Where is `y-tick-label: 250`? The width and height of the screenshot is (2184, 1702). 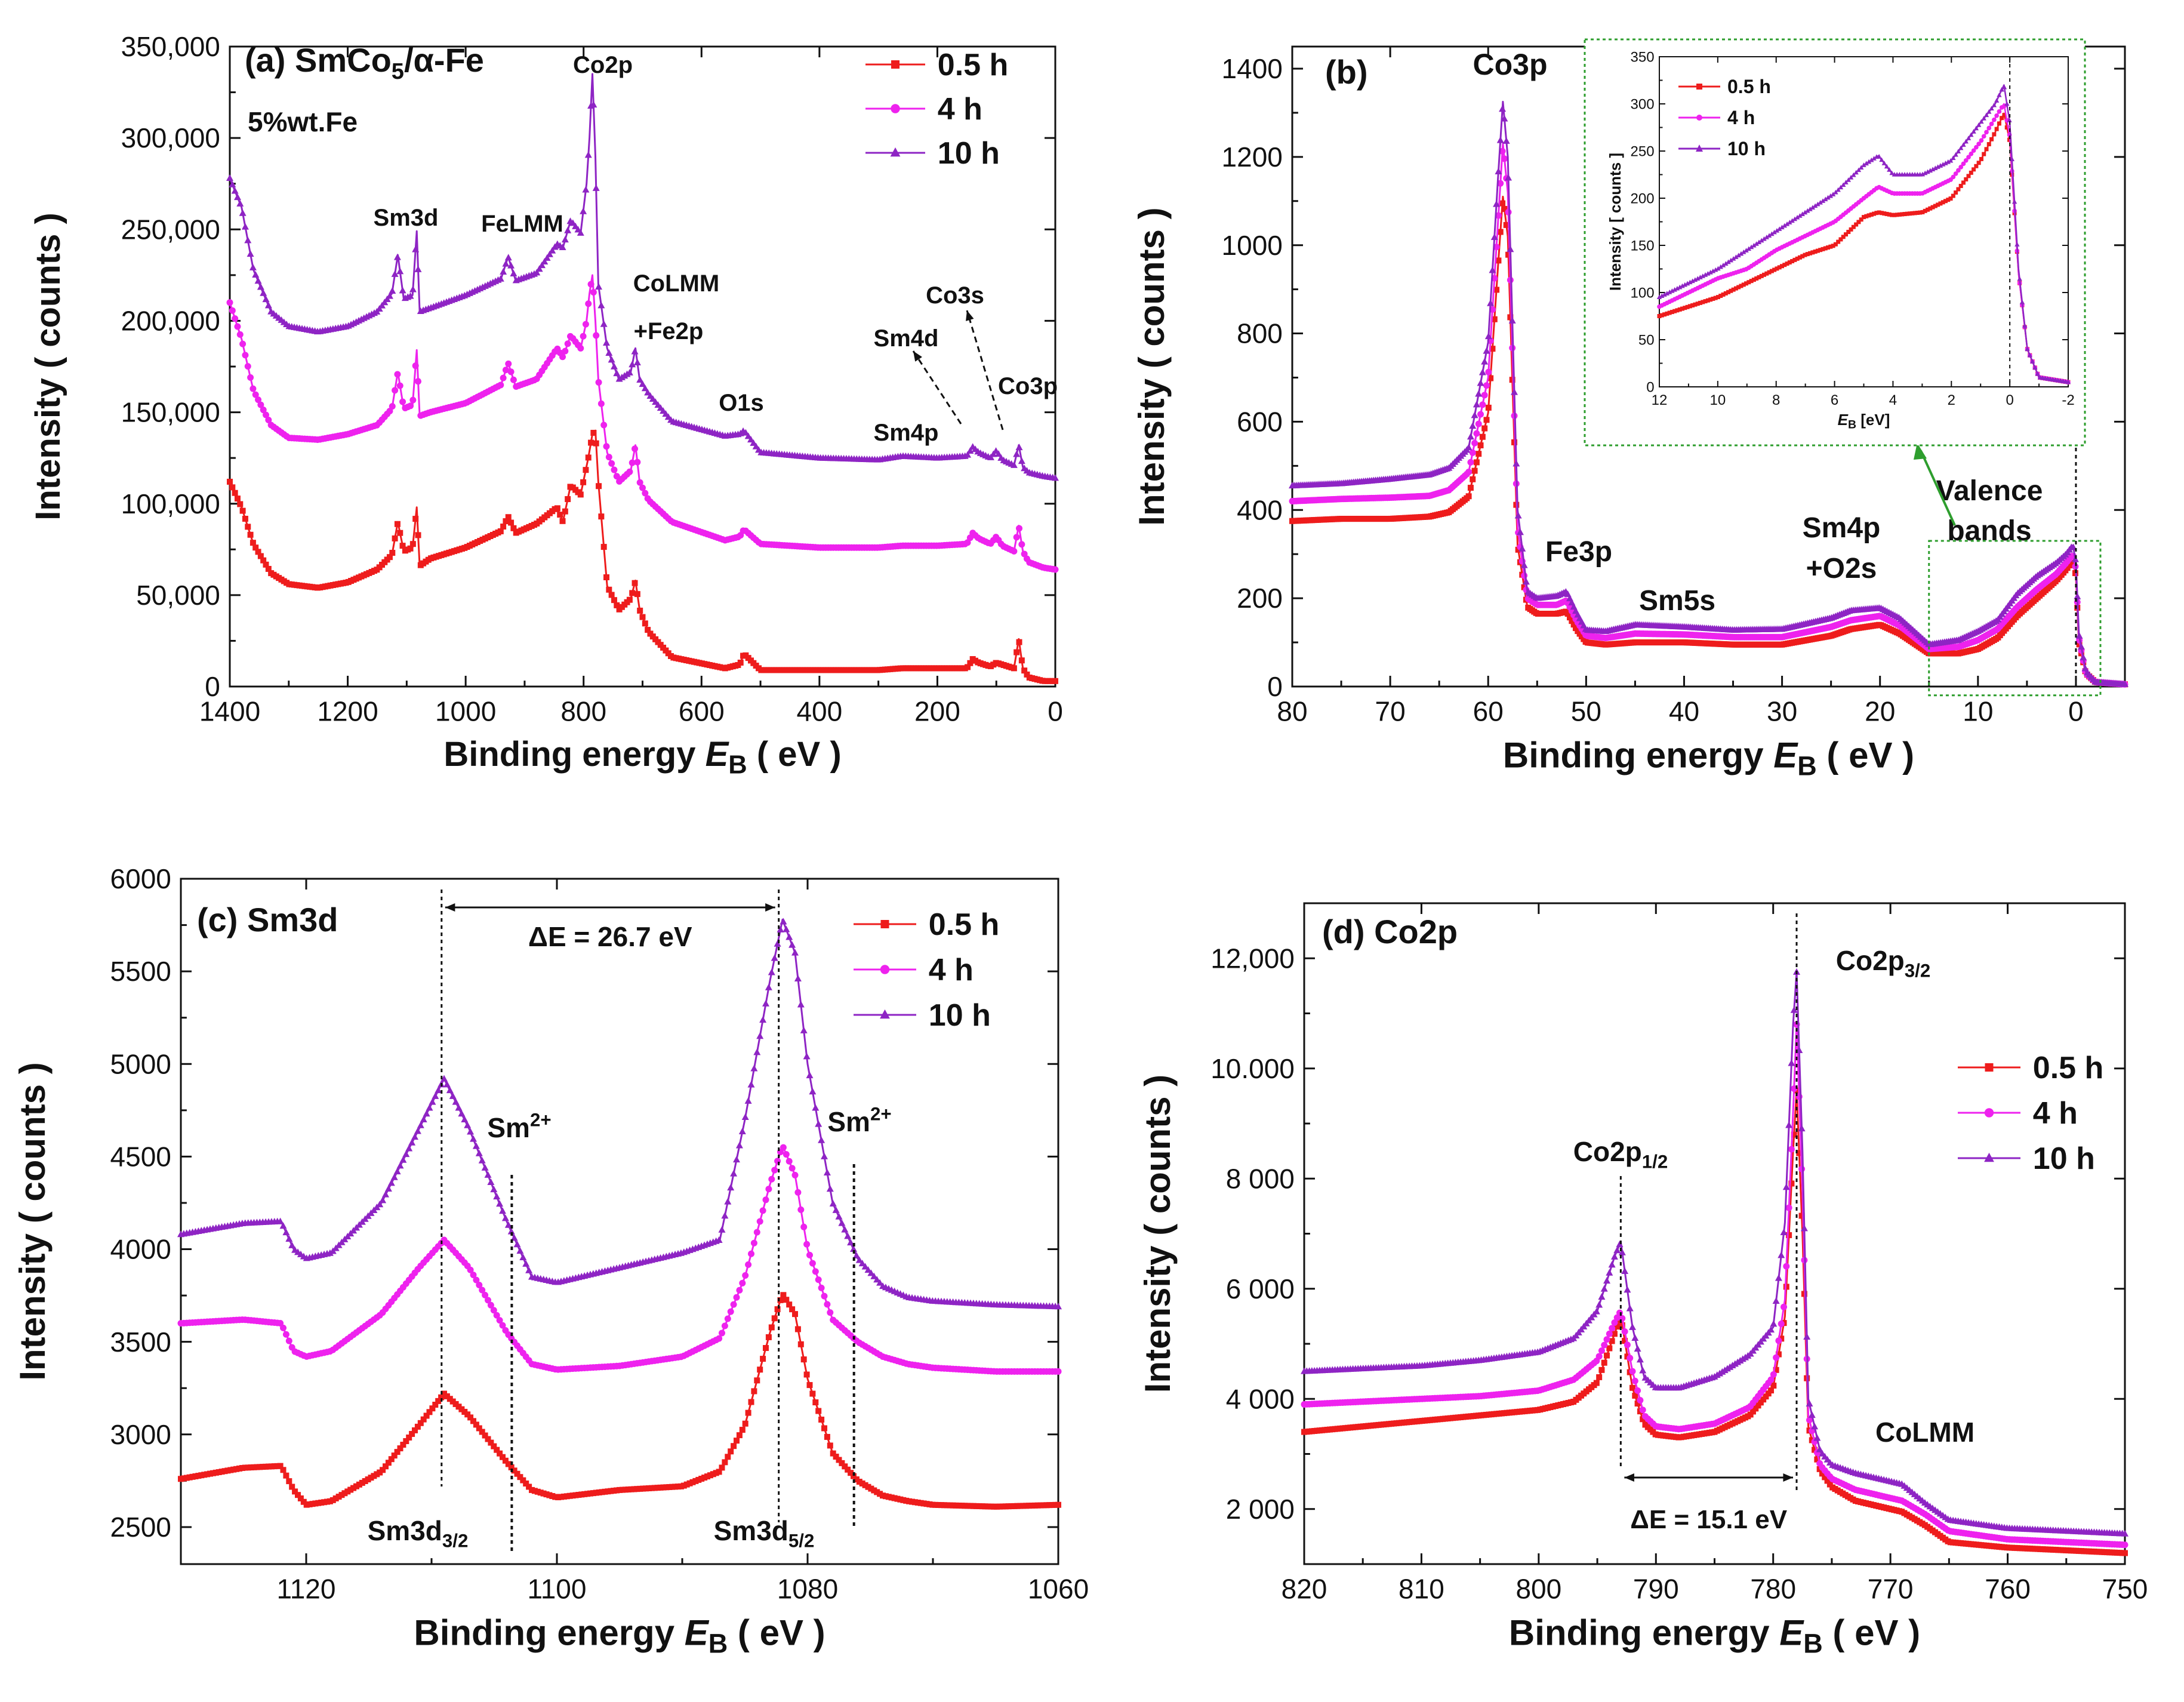 y-tick-label: 250 is located at coordinates (1643, 151).